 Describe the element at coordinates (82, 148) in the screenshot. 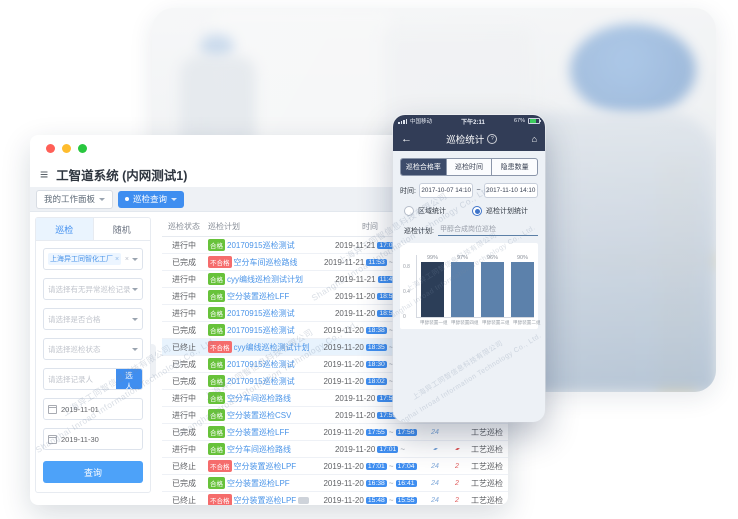

I see `zoom-window-button` at that location.